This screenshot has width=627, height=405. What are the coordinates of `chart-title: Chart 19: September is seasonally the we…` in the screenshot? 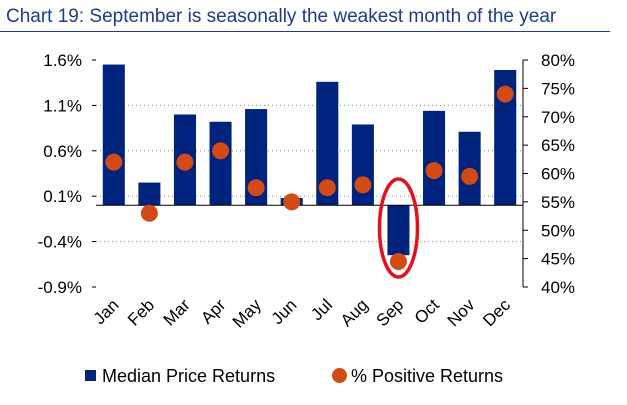 It's located at (281, 16).